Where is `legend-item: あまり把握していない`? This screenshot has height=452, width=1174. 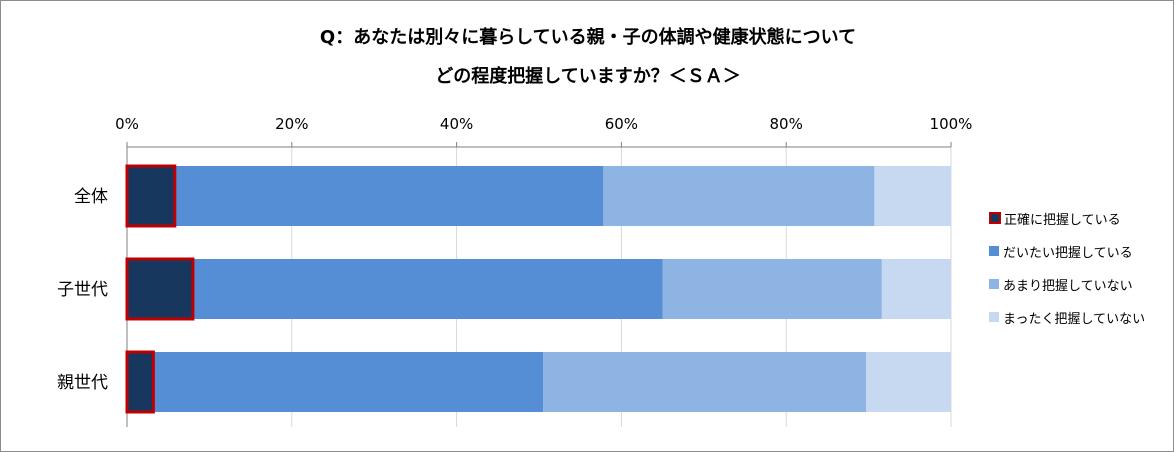
legend-item: あまり把握していない is located at coordinates (1061, 284).